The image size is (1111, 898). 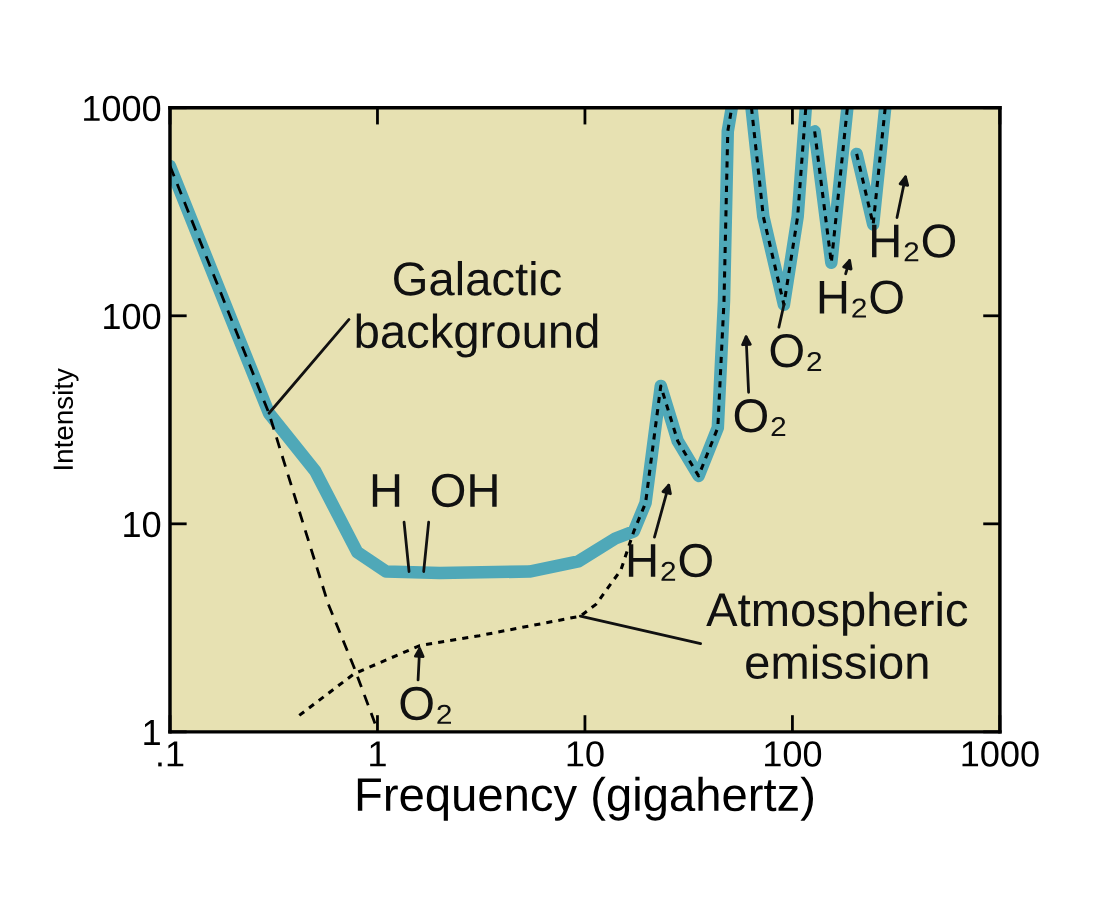 I want to click on y-tick-label: 1, so click(x=152, y=732).